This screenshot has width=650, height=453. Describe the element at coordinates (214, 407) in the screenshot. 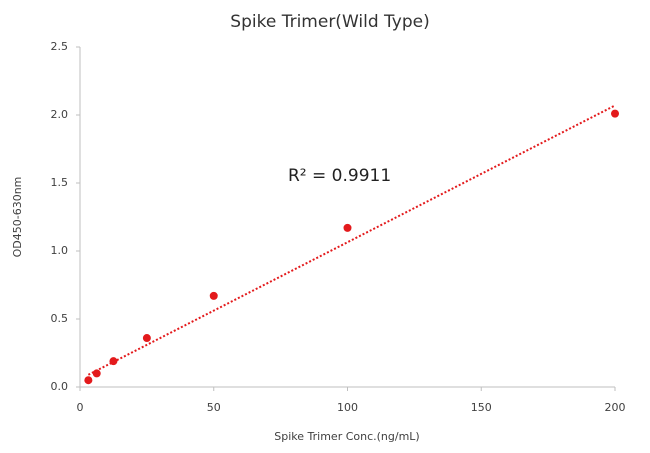

I see `x-tick-label: 50` at that location.